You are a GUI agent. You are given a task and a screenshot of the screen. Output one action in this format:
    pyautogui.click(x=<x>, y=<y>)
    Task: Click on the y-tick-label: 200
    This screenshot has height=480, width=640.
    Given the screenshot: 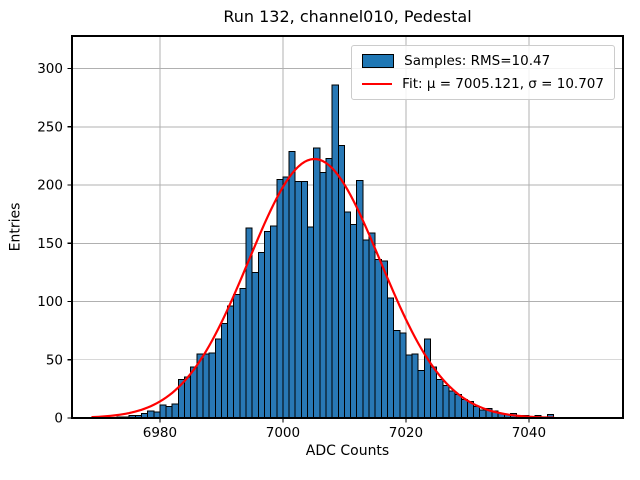 What is the action you would take?
    pyautogui.click(x=50, y=186)
    